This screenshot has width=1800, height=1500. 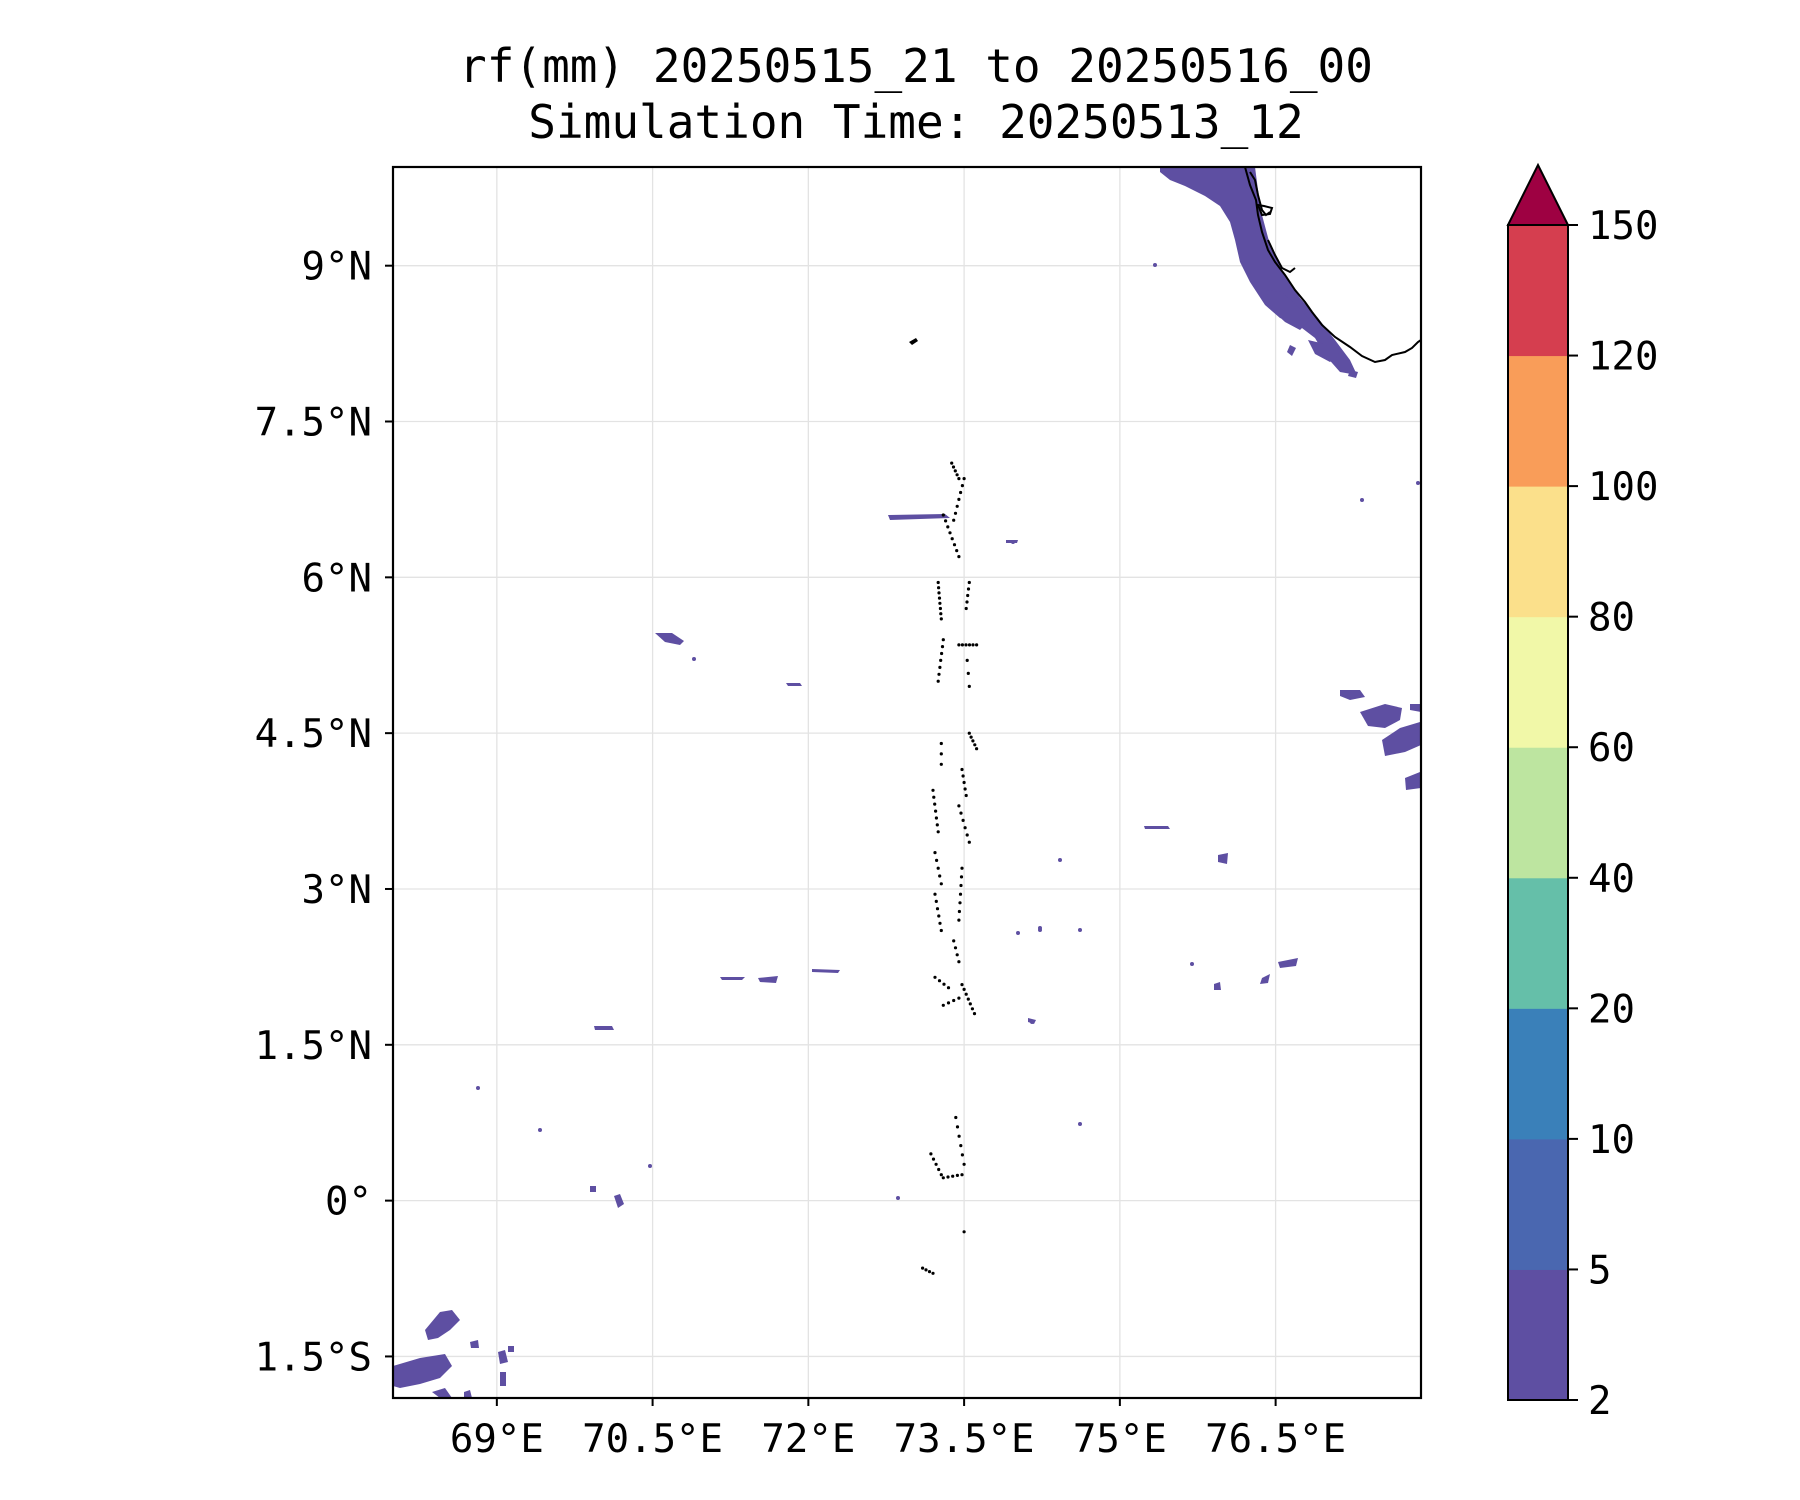 I want to click on colorbar-label-8: 120, so click(x=1623, y=357).